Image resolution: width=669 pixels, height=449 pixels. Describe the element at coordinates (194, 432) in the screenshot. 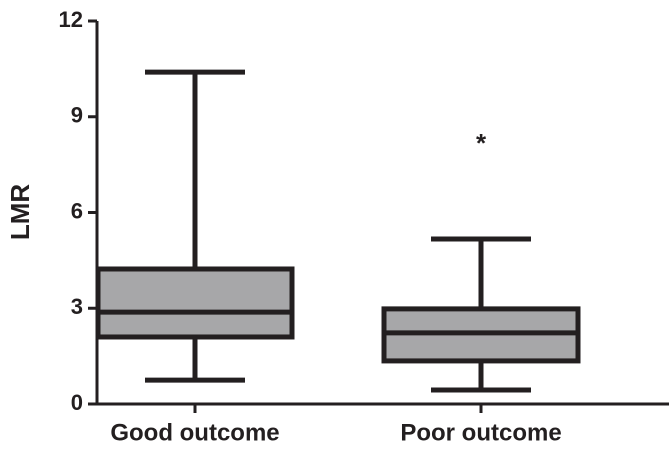

I see `x-tick-label: Good outcome` at that location.